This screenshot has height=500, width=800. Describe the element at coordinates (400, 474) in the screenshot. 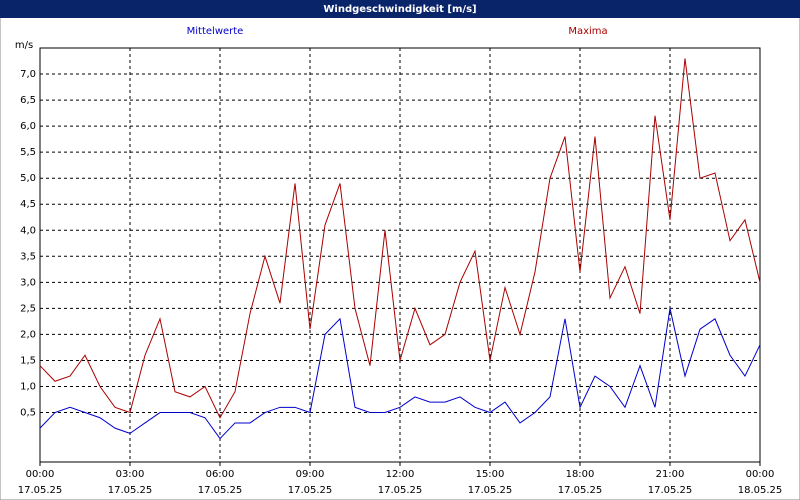

I see `x-tick-label: 12:00` at that location.